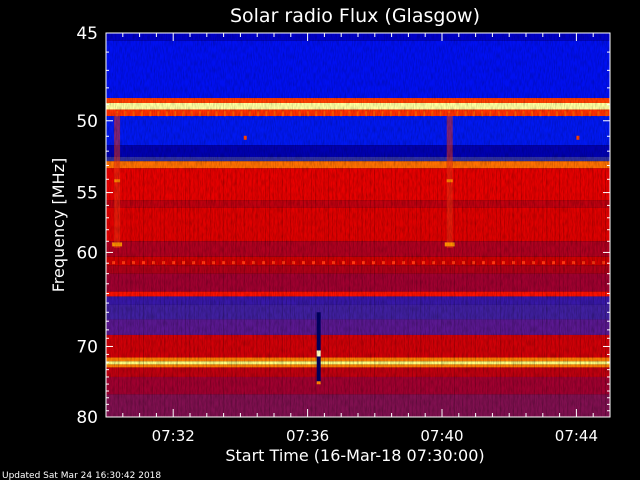 The height and width of the screenshot is (480, 640). Describe the element at coordinates (58, 225) in the screenshot. I see `y-axis-label: Frequency [MHz]` at that location.